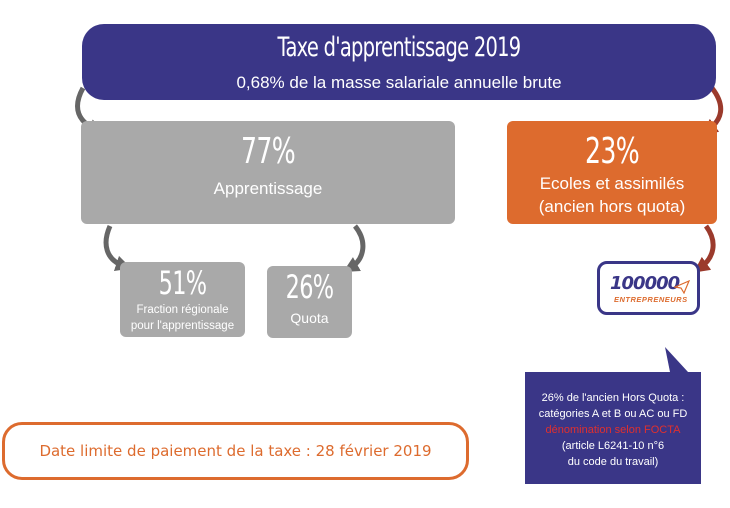 The image size is (730, 508). I want to click on note-line5: du code du travail), so click(613, 462).